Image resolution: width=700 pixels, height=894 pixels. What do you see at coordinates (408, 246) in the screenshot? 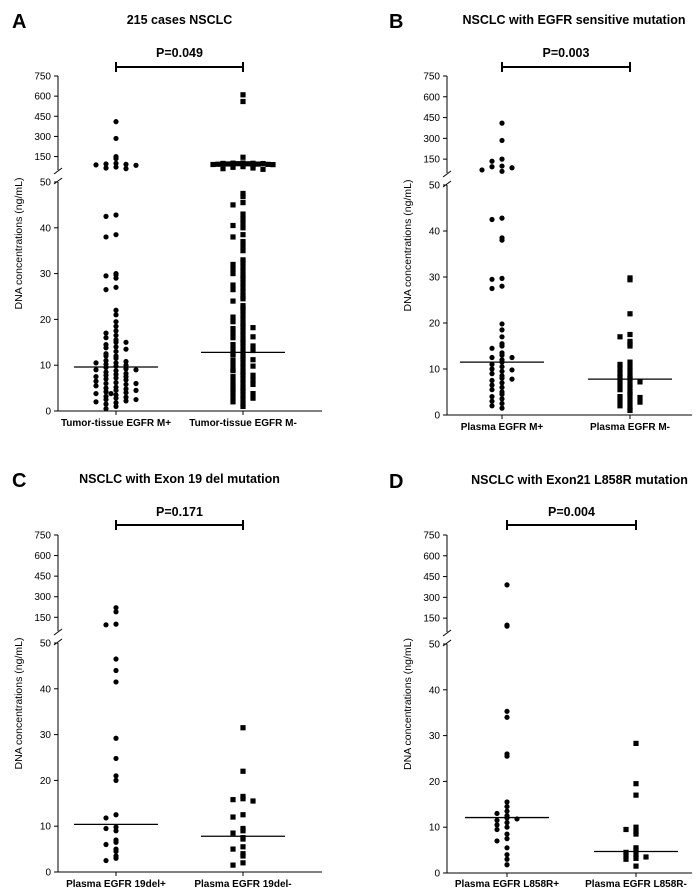
I see `y-axis-label: DNA concentrations (ng/mL)` at bounding box center [408, 246].